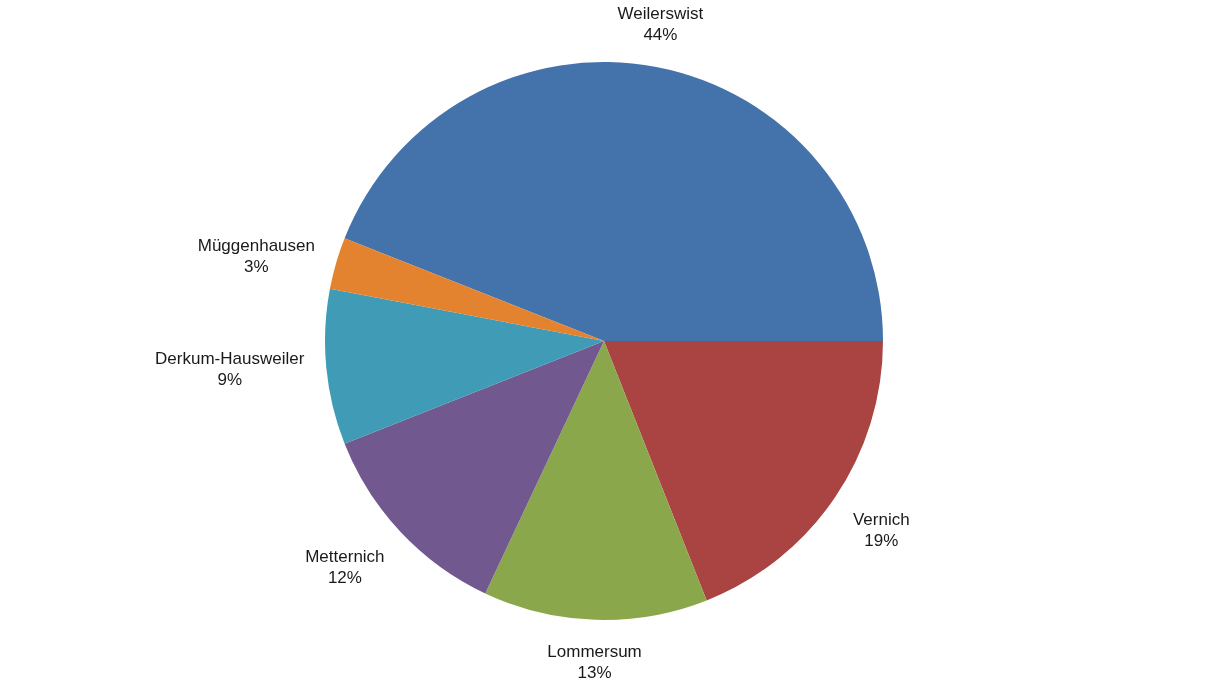 This screenshot has width=1208, height=682. What do you see at coordinates (344, 578) in the screenshot?
I see `data-label: 12%` at bounding box center [344, 578].